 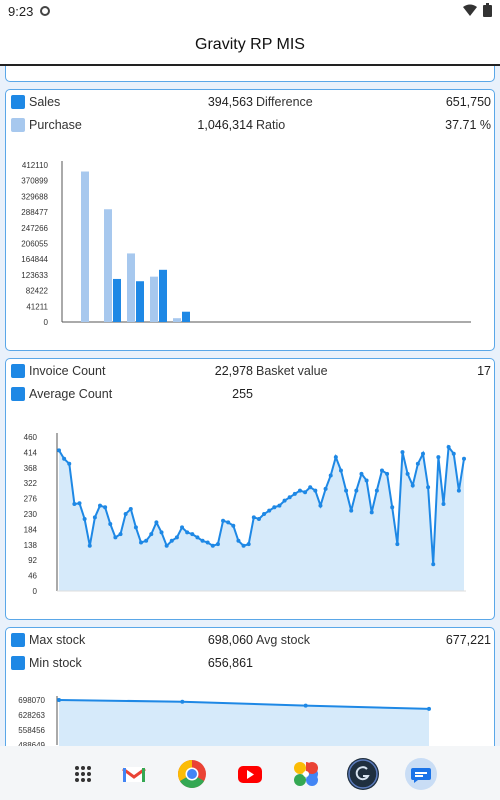 I want to click on app-drawer-icon, so click(x=83, y=774).